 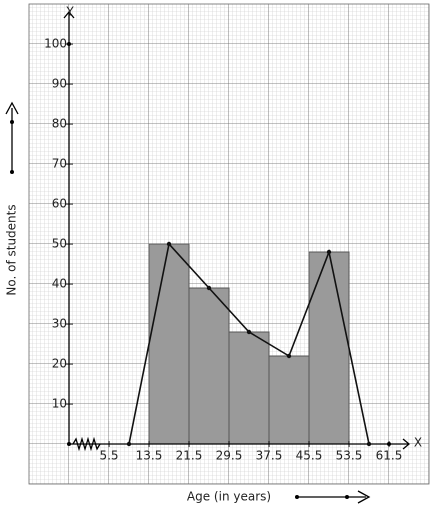 I want to click on x-arrow, so click(x=333, y=497).